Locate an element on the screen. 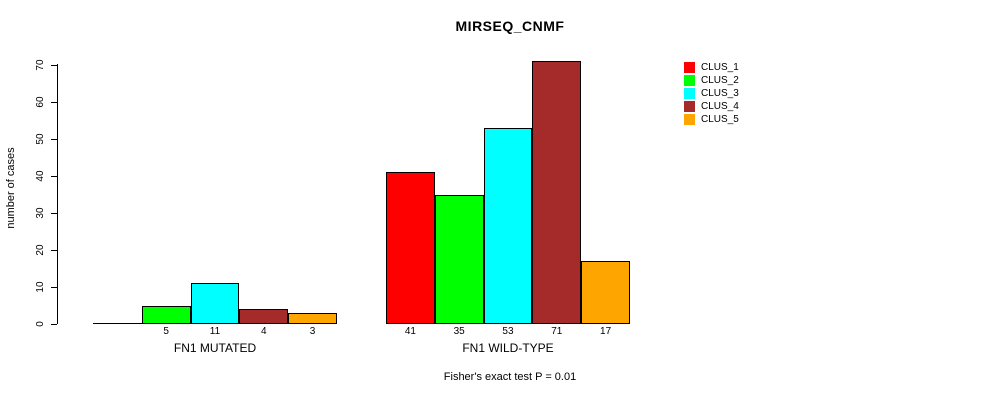 The height and width of the screenshot is (400, 990). fisher-test-note: Fisher's exact test P = 0.01 is located at coordinates (510, 377).